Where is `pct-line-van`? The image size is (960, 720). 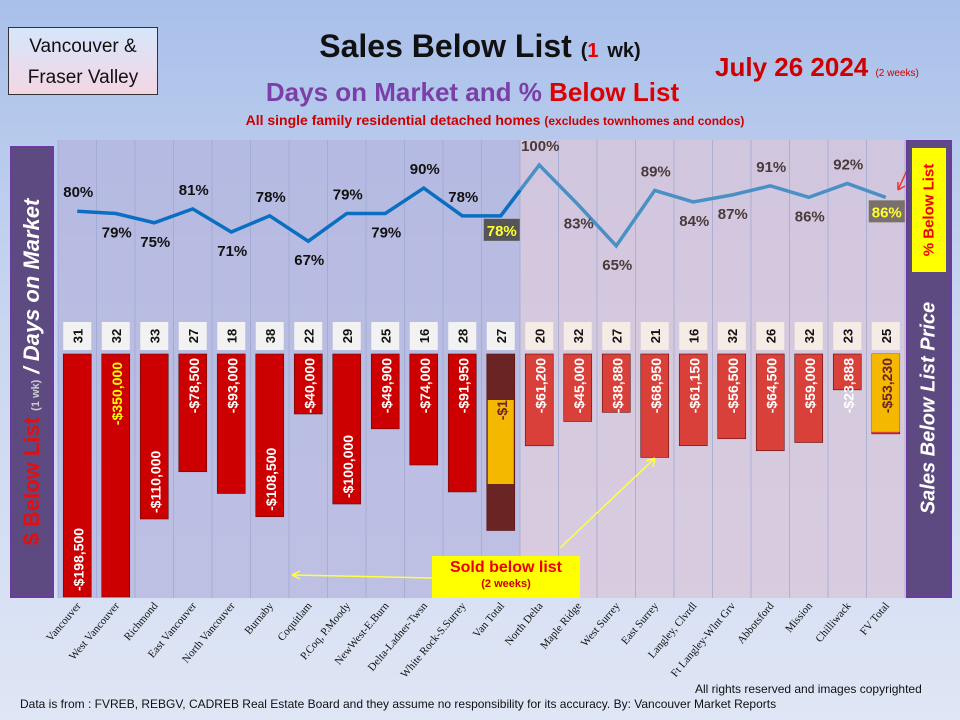
pct-line-van is located at coordinates (299, 214).